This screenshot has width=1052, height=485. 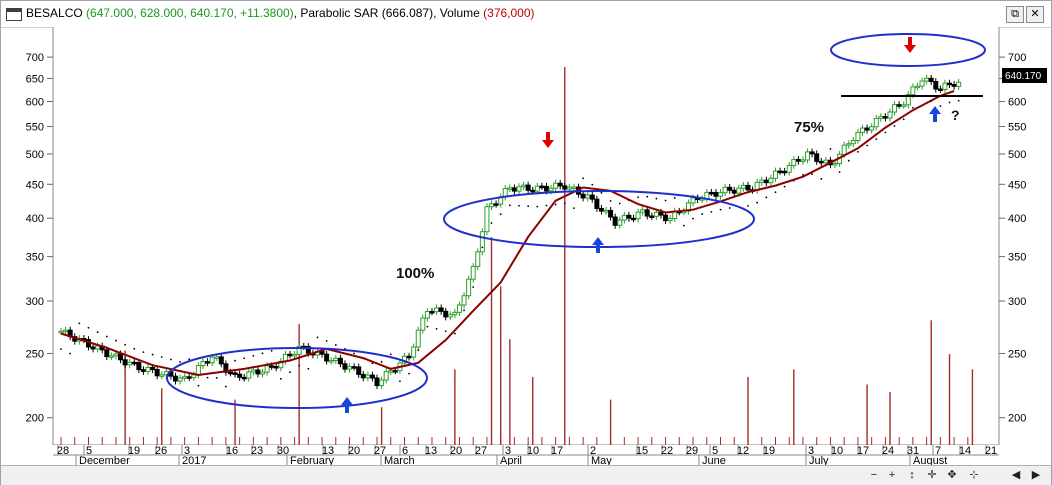 I want to click on symbol-name: BESALCO, so click(x=54, y=13).